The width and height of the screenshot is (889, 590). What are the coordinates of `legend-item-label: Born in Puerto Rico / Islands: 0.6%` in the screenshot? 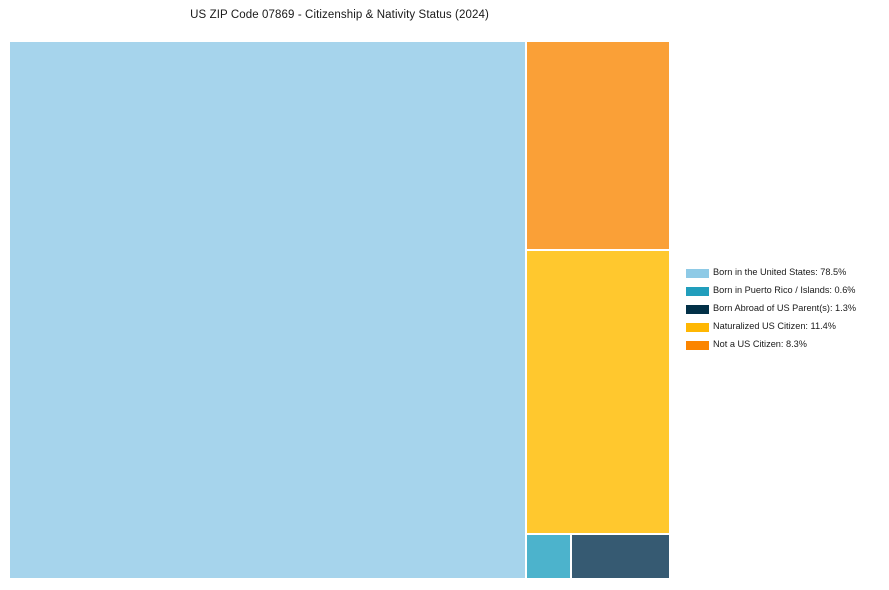 It's located at (784, 290).